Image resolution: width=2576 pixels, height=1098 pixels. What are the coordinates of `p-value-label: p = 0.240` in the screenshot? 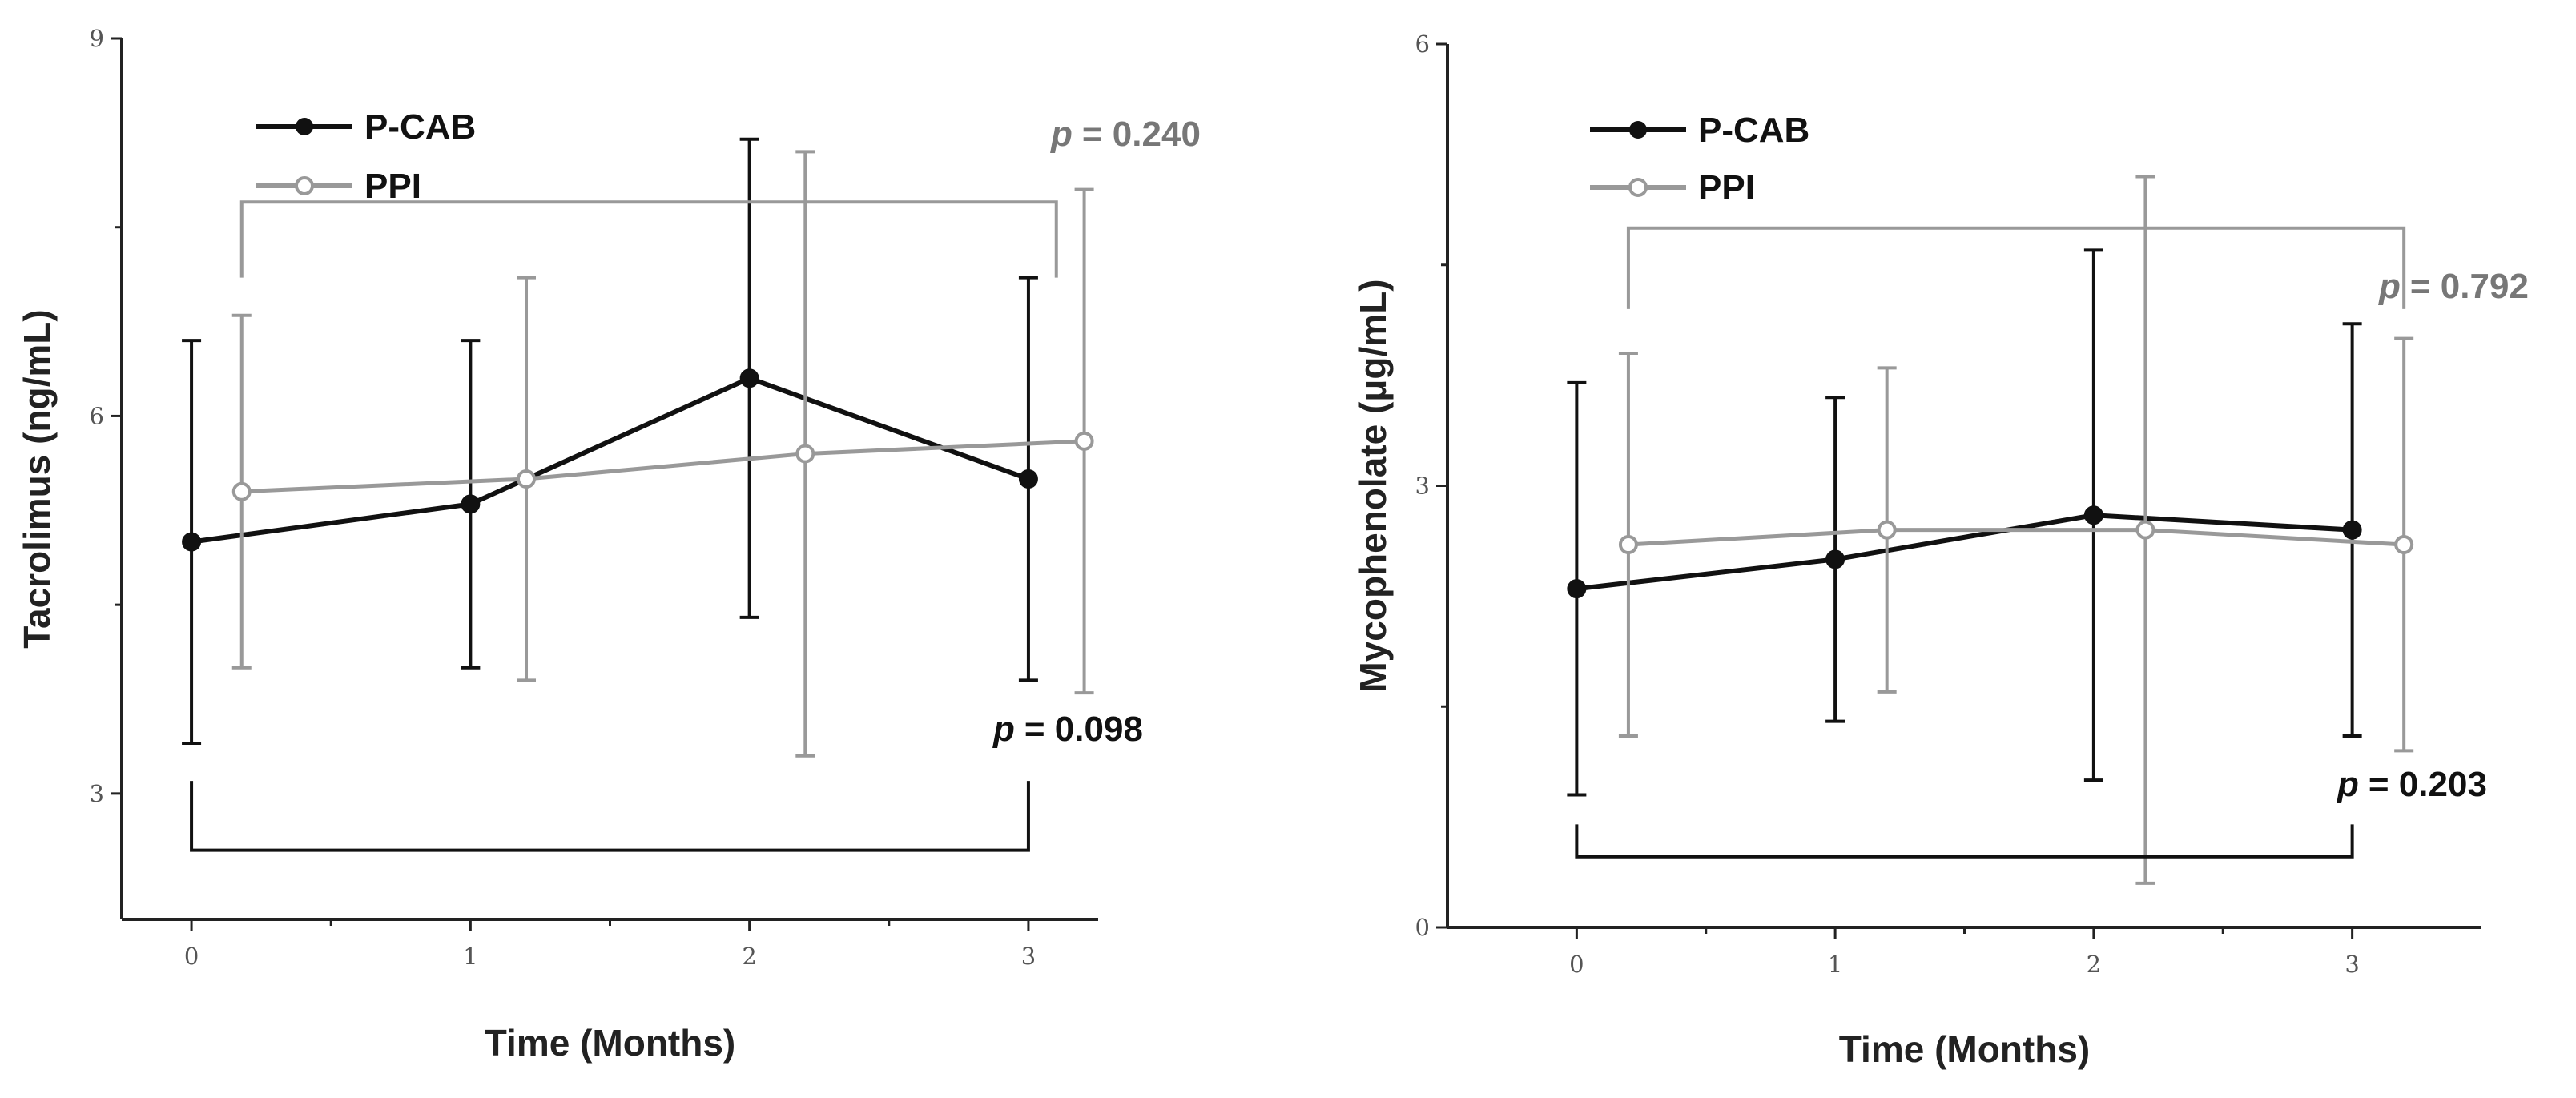 It's located at (1125, 134).